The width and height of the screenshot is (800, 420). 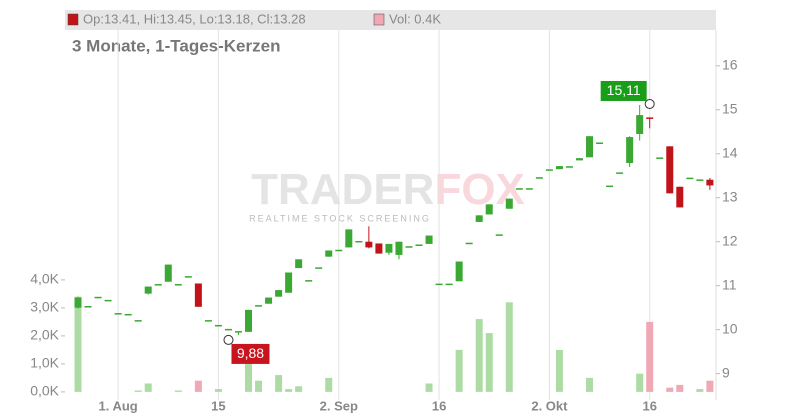 I want to click on x-tick-label: 15, so click(x=218, y=405).